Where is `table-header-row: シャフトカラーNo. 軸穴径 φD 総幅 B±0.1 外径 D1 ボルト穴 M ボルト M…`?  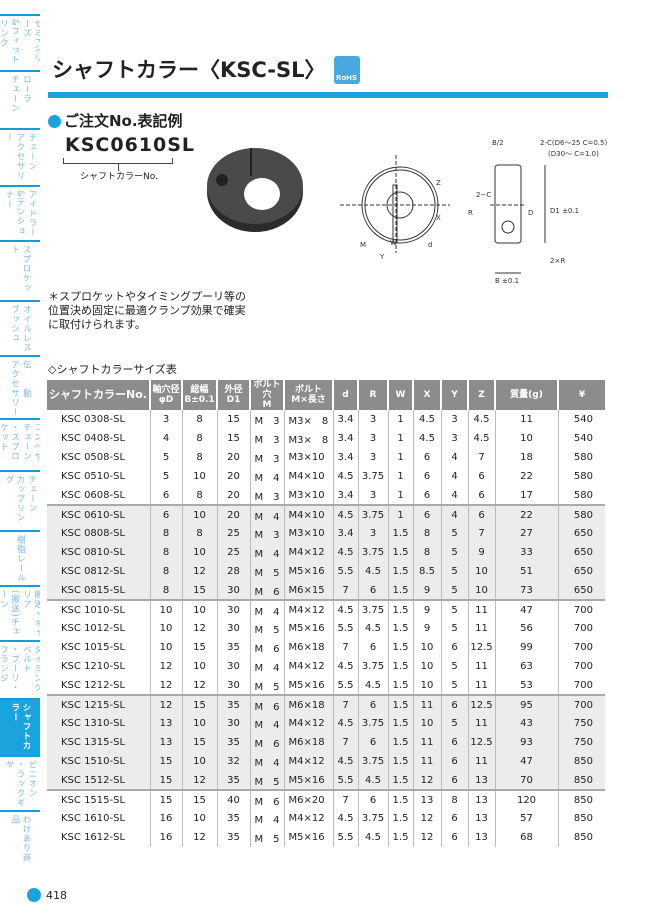
table-header-row: シャフトカラーNo. 軸穴径 φD 総幅 B±0.1 外径 D1 ボルト穴 M ボルト M… is located at coordinates (326, 395).